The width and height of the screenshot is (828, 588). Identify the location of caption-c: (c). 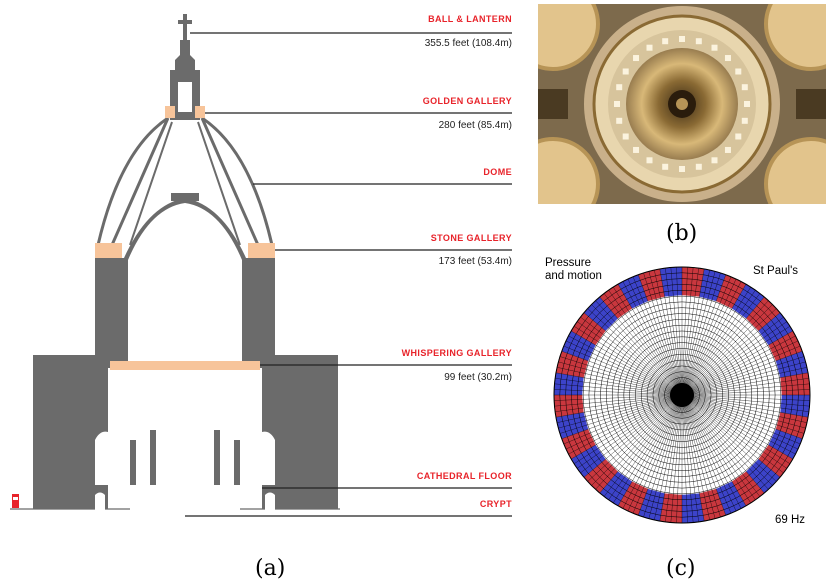
(681, 568).